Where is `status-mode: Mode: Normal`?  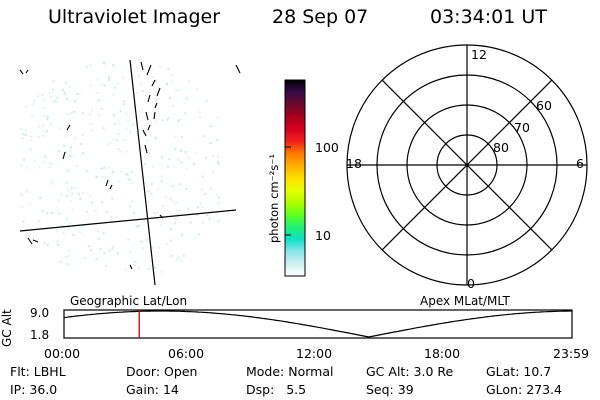
status-mode: Mode: Normal is located at coordinates (290, 371).